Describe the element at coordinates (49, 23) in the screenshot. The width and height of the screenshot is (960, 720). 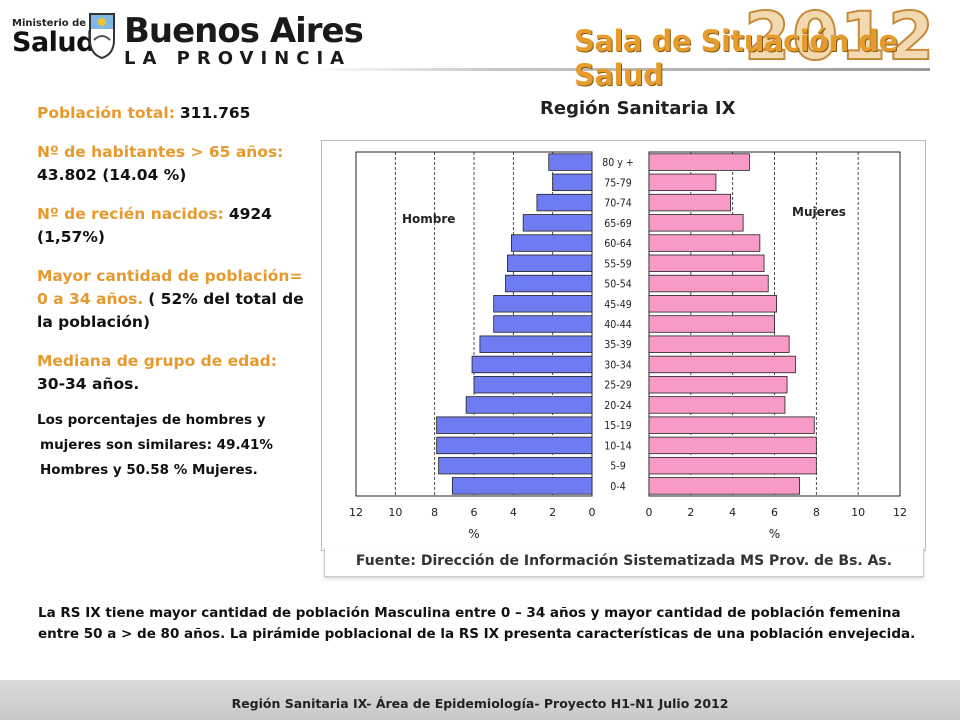
I see `ministerio-label: Ministerio de` at that location.